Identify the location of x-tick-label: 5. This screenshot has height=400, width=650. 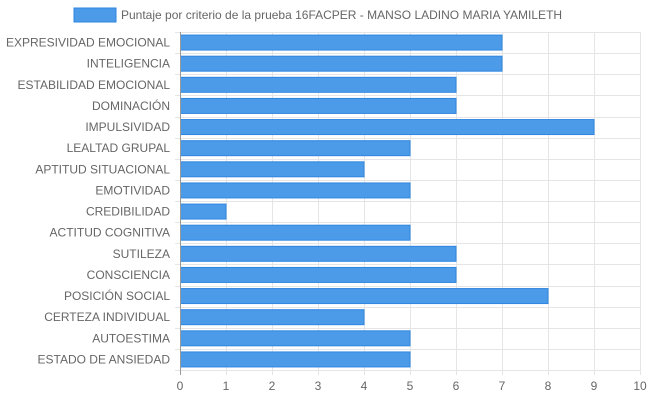
(410, 386).